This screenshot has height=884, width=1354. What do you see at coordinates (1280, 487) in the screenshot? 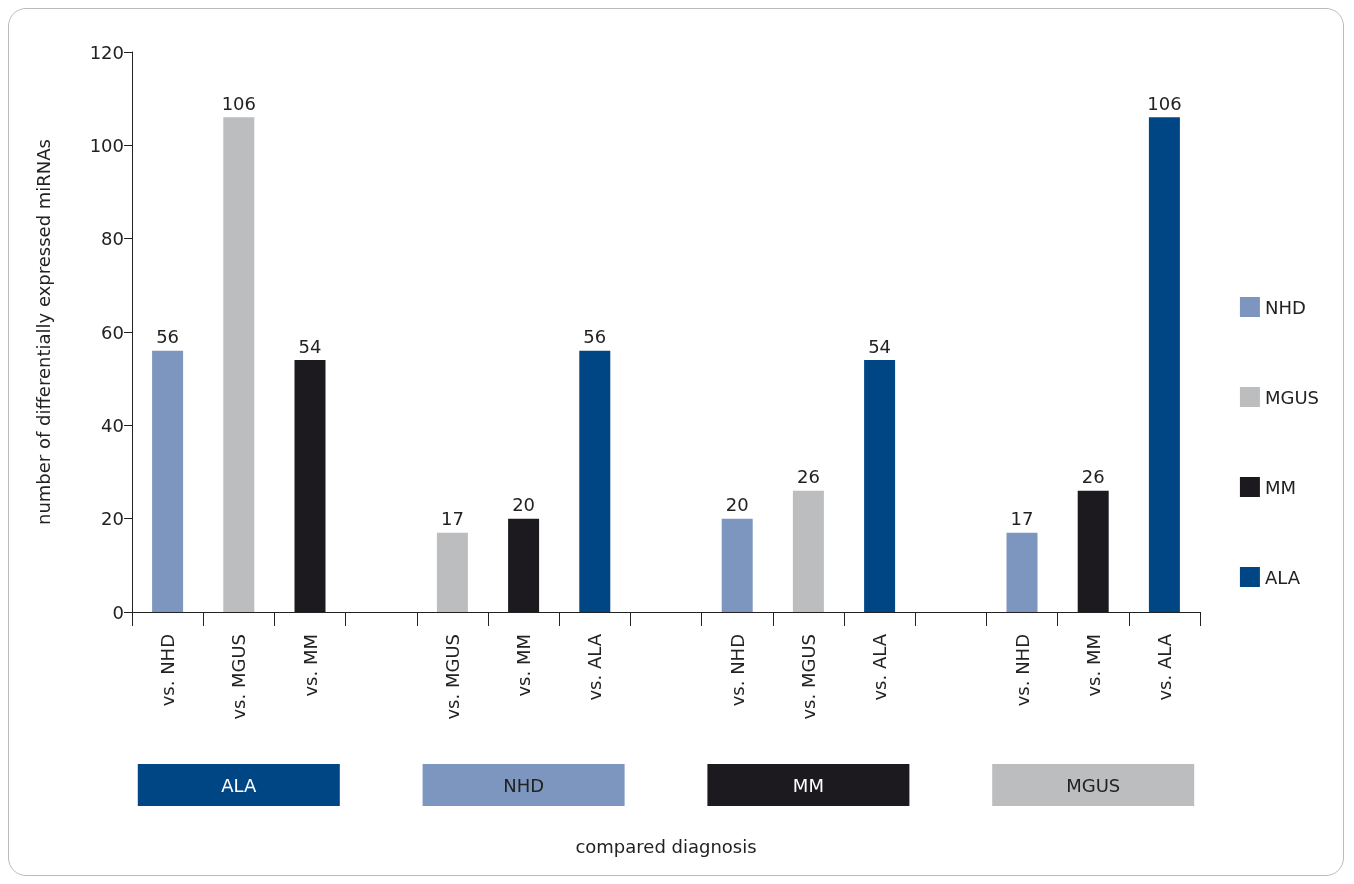
I see `legend-label: MM` at bounding box center [1280, 487].